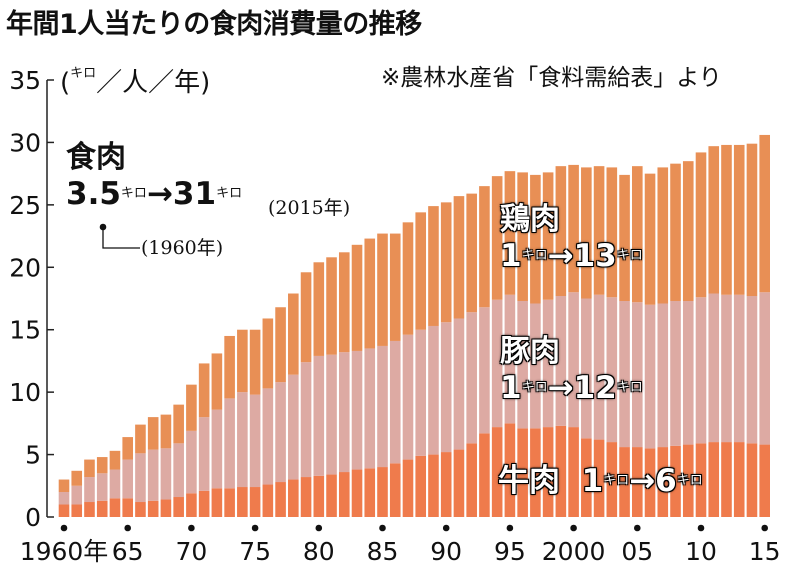 This screenshot has width=798, height=570. I want to click on annotation-chicken: 鶏肉 1キロ→13キロ, so click(571, 238).